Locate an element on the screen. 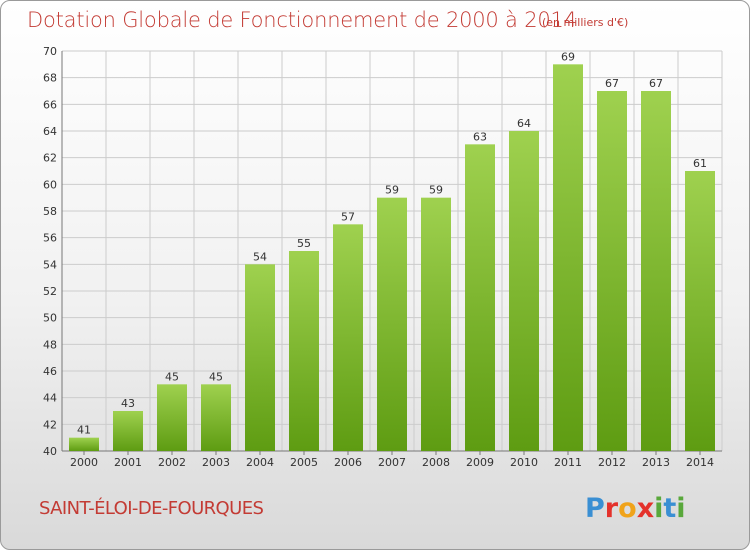 The image size is (750, 550). x-tick-label: 2008 is located at coordinates (436, 462).